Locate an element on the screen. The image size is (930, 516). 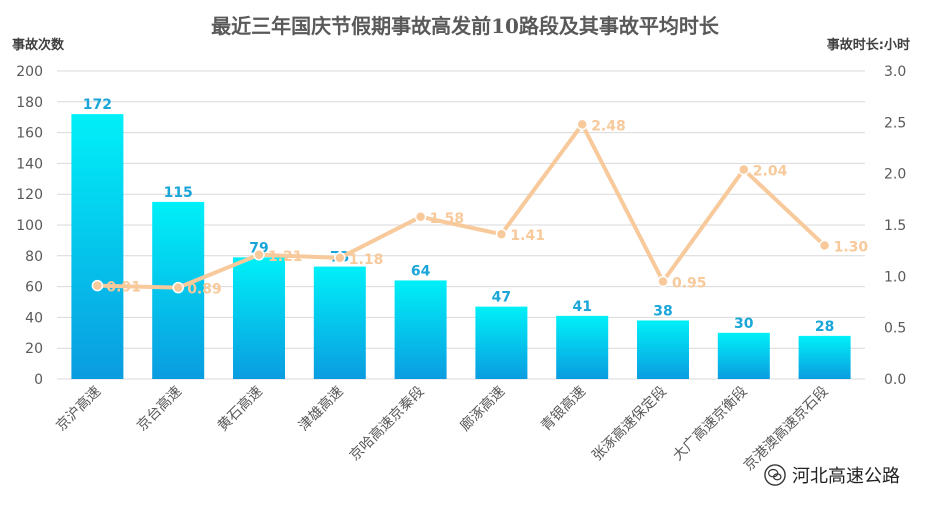
line-value-label: 2.48 is located at coordinates (608, 126).